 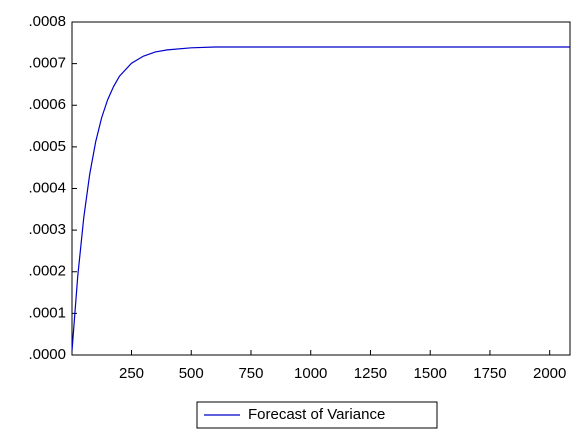 I want to click on y-tick-label: .0007, so click(x=47, y=63).